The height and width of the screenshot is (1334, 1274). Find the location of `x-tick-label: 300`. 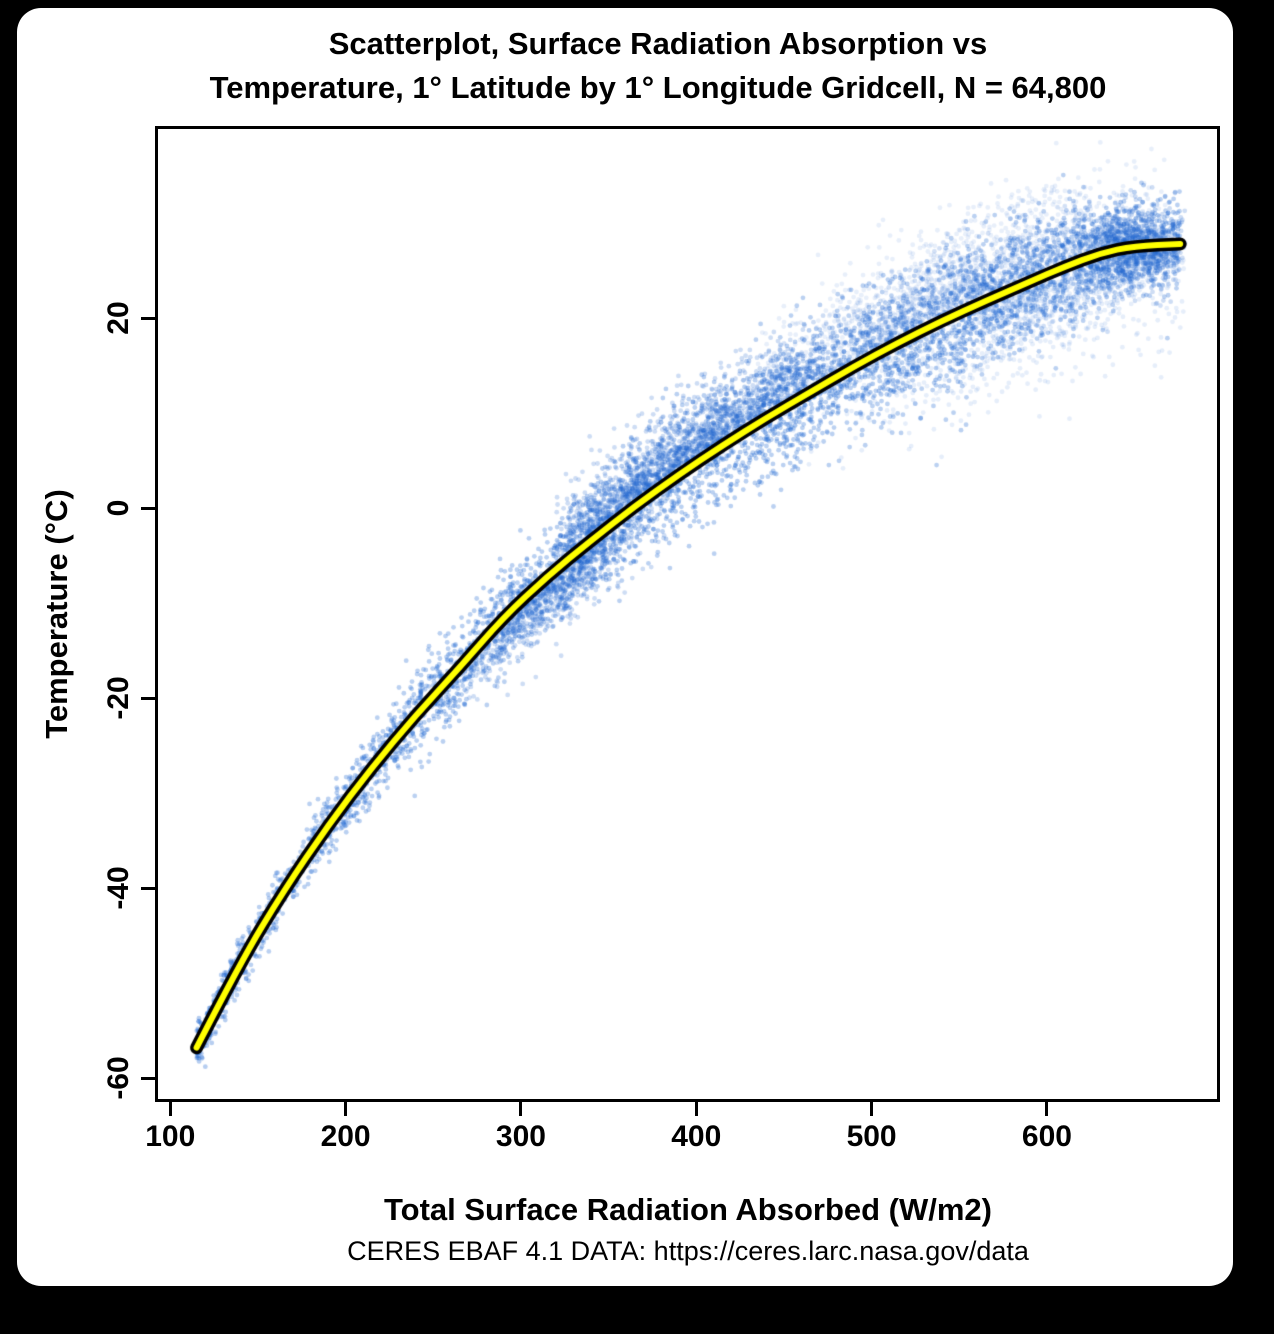

x-tick-label: 300 is located at coordinates (520, 1136).